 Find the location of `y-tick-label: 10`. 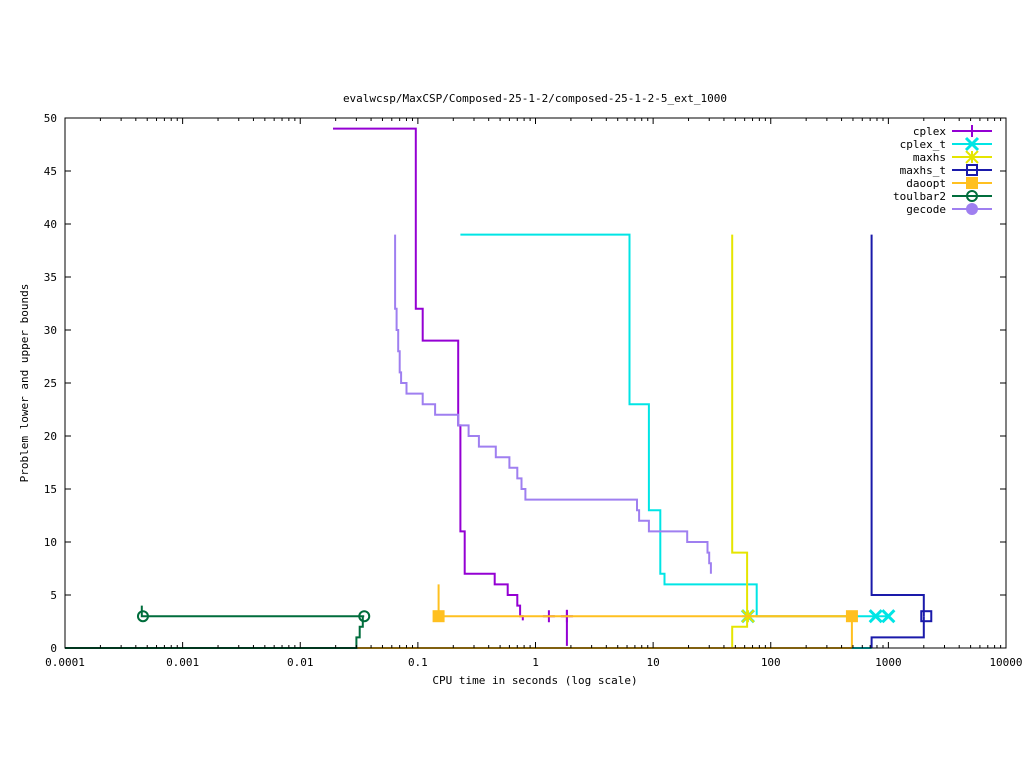

y-tick-label: 10 is located at coordinates (50, 542).